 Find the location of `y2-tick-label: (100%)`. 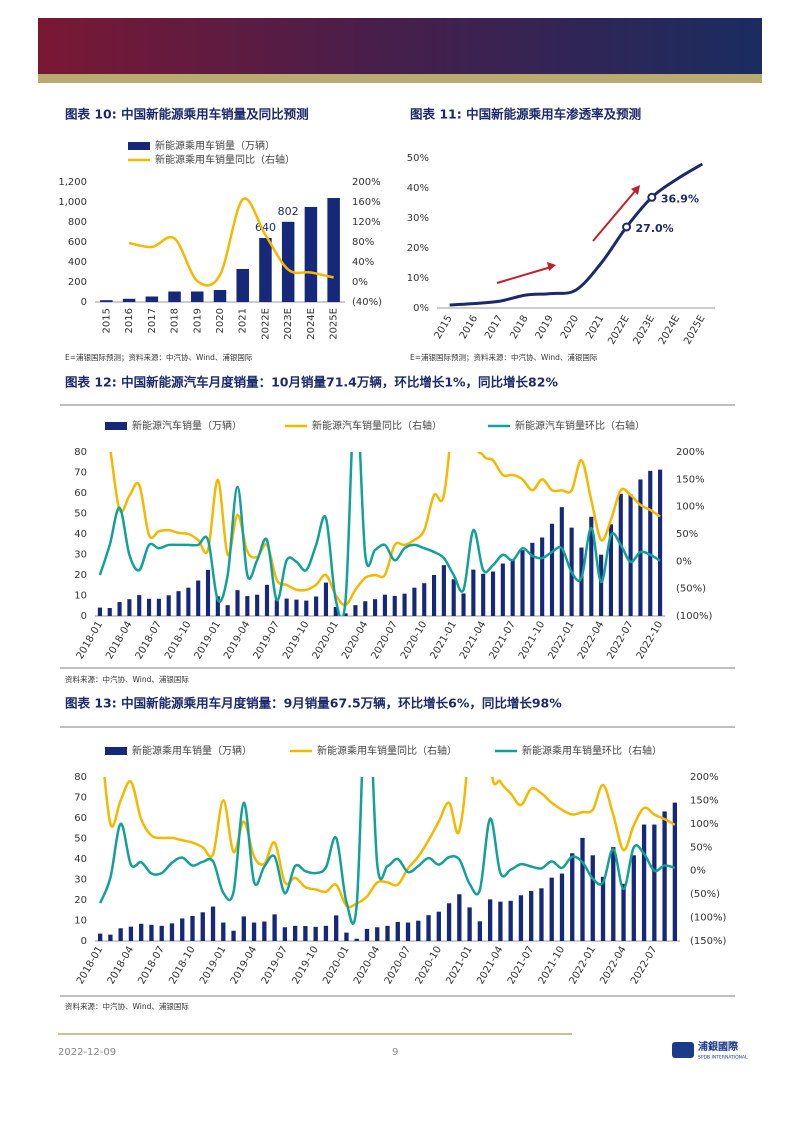

y2-tick-label: (100%) is located at coordinates (708, 918).